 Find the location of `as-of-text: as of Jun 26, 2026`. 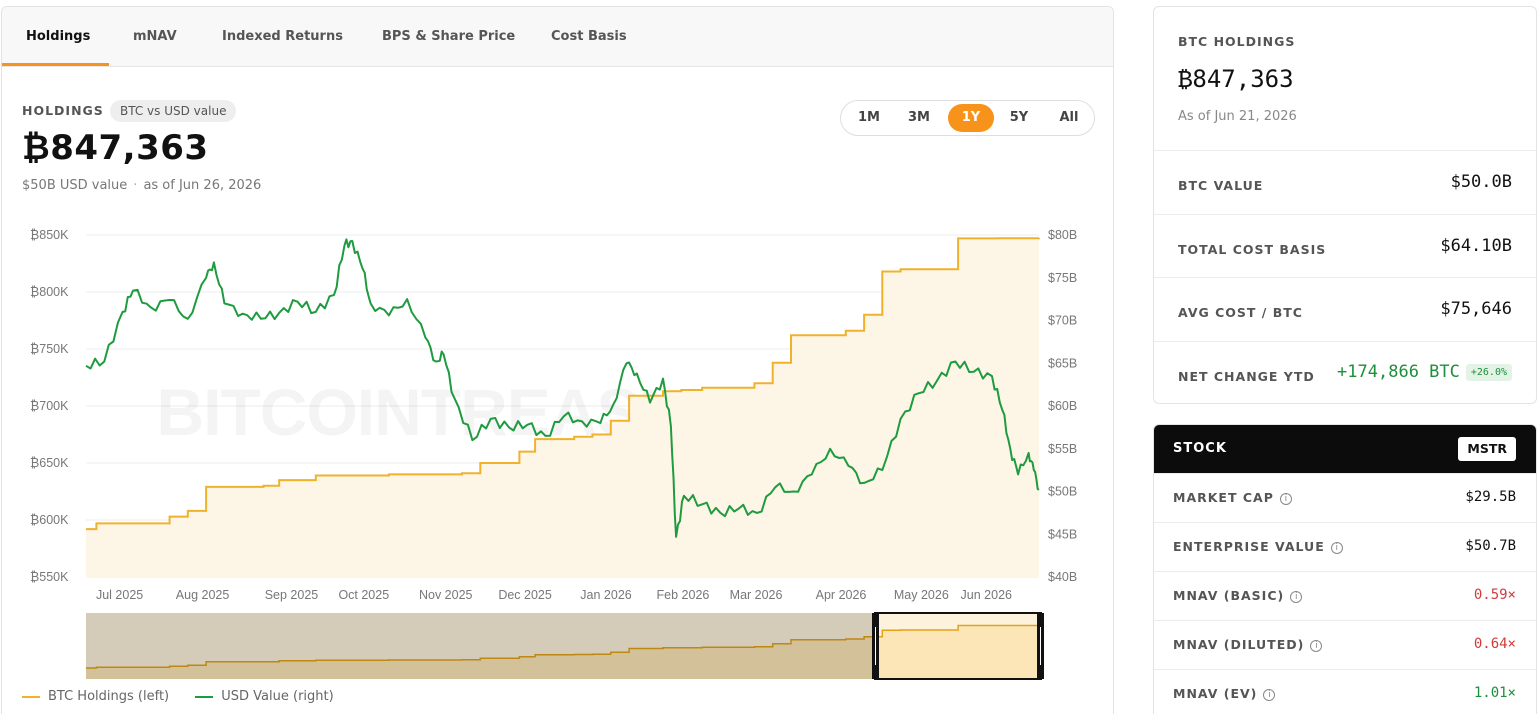

as-of-text: as of Jun 26, 2026 is located at coordinates (202, 185).